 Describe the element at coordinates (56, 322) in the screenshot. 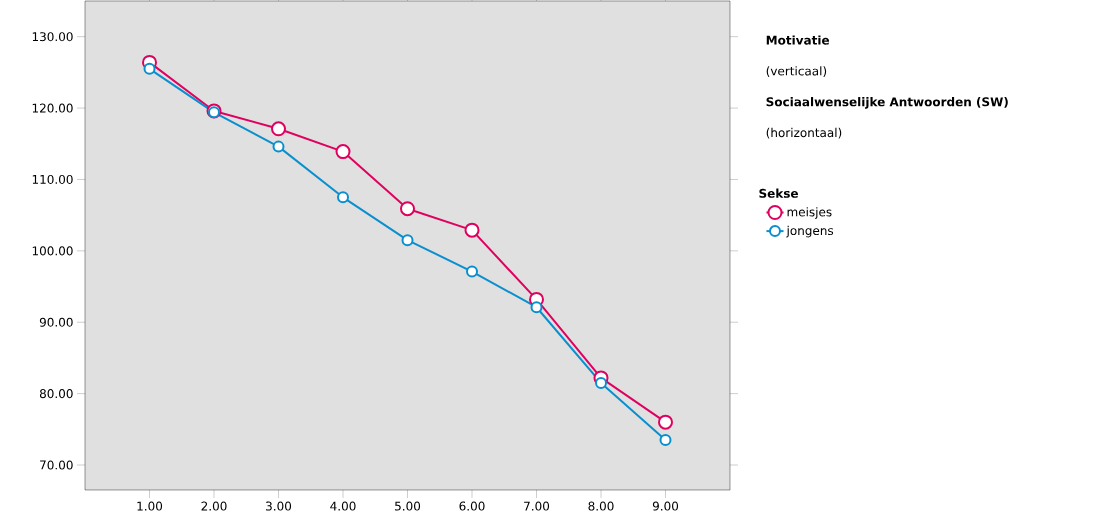

I see `y-tick-label: 90.00` at that location.